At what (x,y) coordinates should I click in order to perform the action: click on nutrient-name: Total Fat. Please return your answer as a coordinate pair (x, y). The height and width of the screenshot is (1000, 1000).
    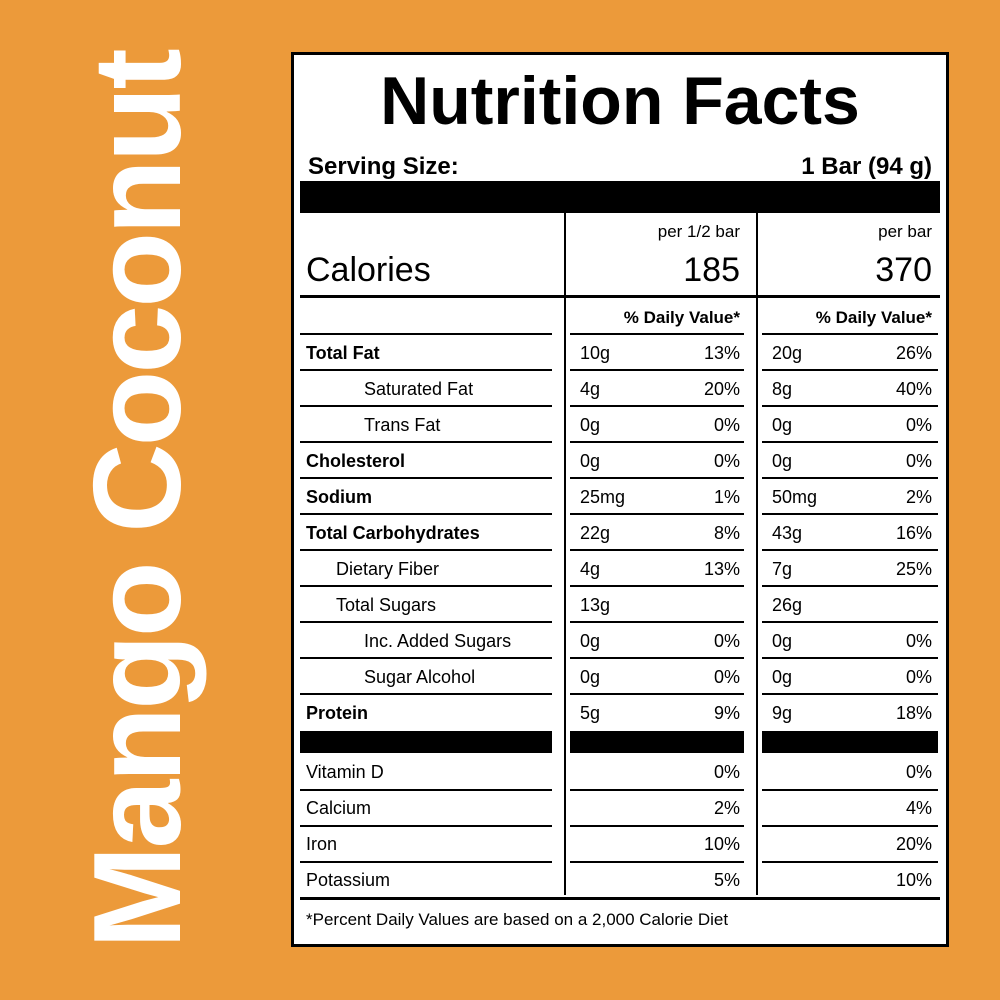
    Looking at the image, I should click on (343, 353).